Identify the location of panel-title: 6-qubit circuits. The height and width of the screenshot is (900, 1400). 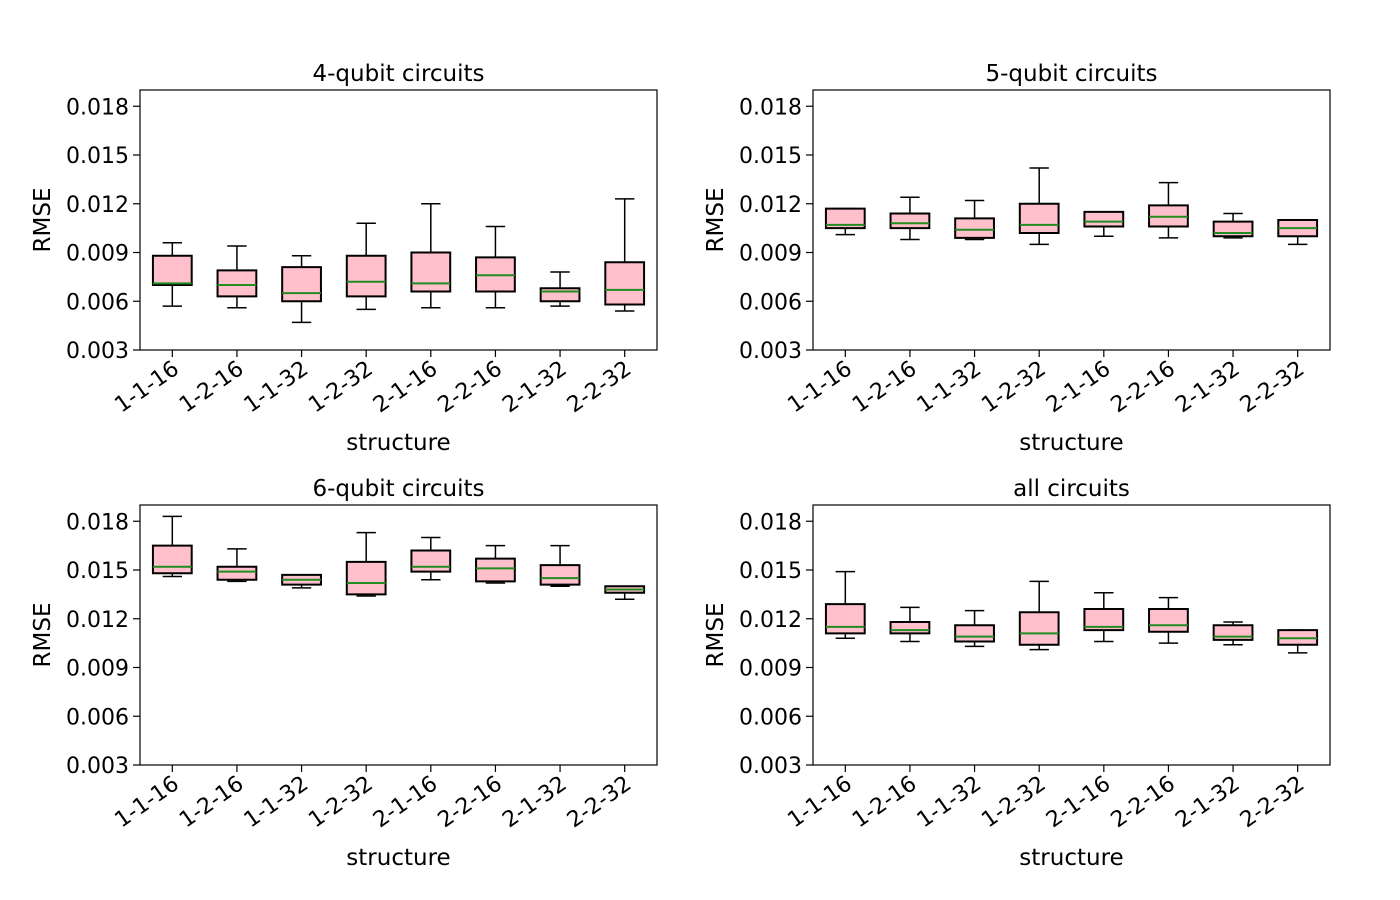
(398, 489).